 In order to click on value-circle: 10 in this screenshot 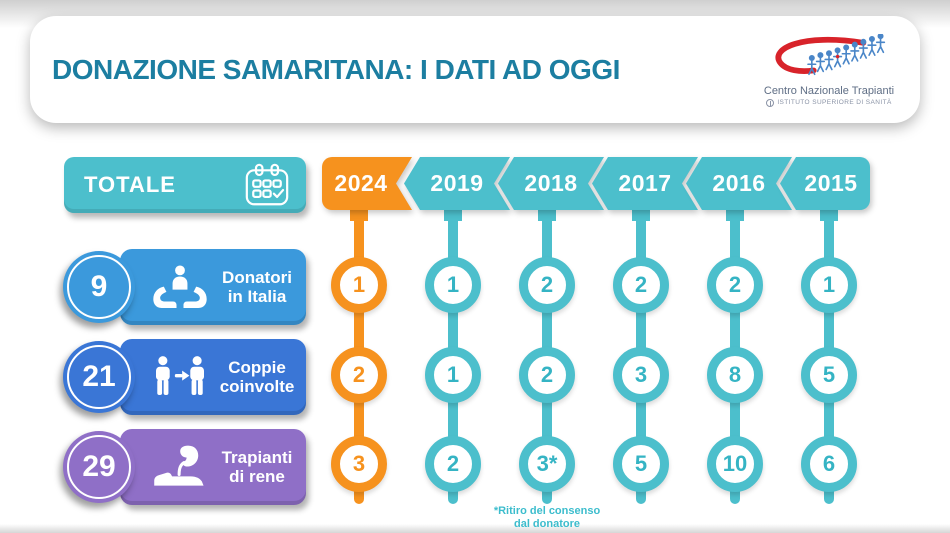, I will do `click(735, 464)`.